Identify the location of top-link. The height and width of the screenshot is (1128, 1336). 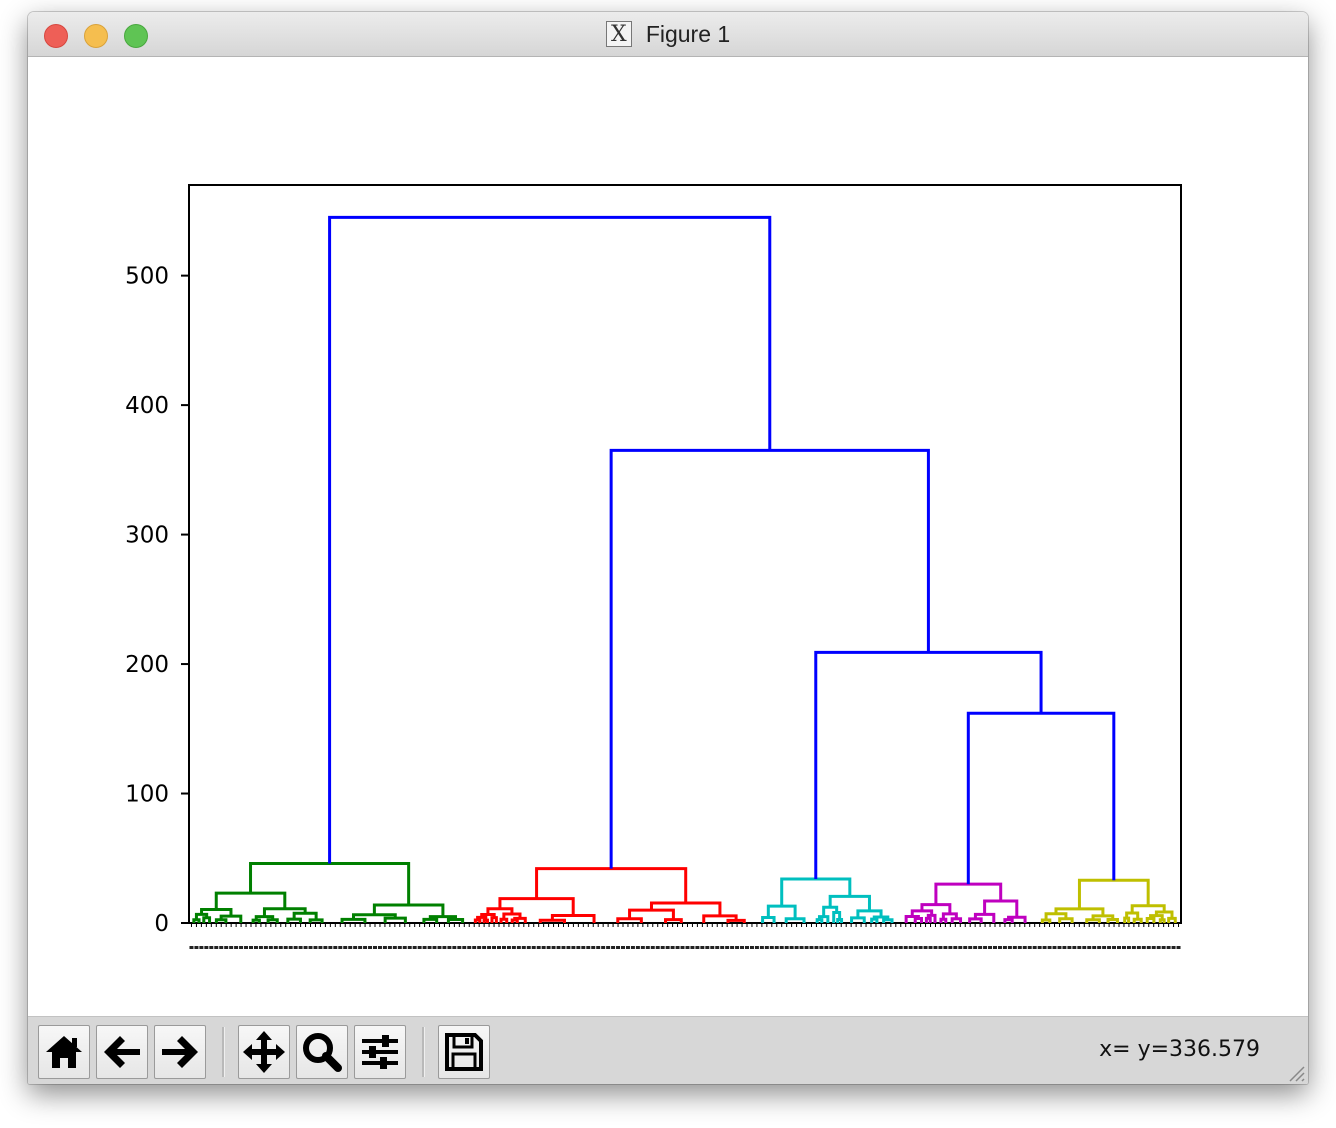
(1041, 798).